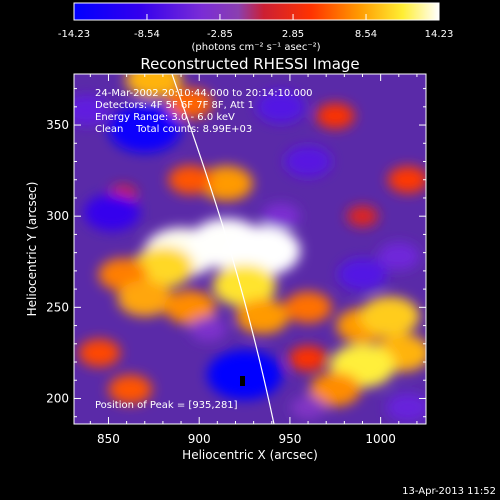 This screenshot has height=500, width=500. What do you see at coordinates (147, 34) in the screenshot?
I see `colorbar-tick-label: -8.54` at bounding box center [147, 34].